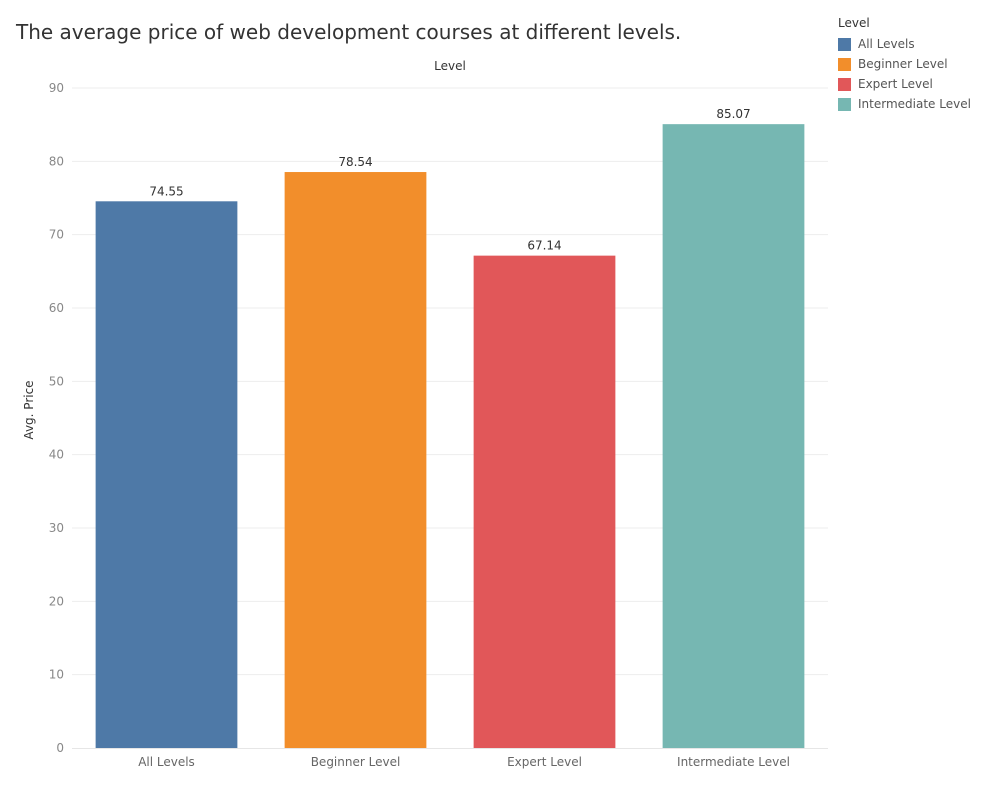 The width and height of the screenshot is (999, 799). I want to click on bar-expert-level, so click(544, 501).